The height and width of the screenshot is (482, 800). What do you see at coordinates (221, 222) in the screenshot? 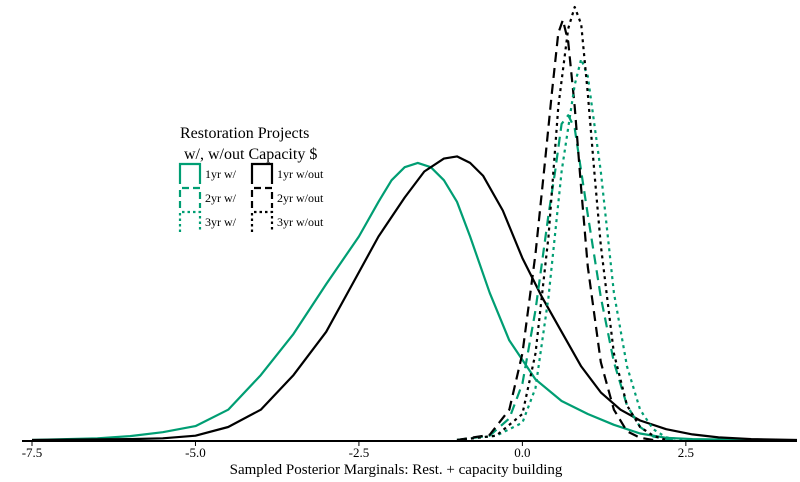
I see `legend-label: 3yr w/` at bounding box center [221, 222].